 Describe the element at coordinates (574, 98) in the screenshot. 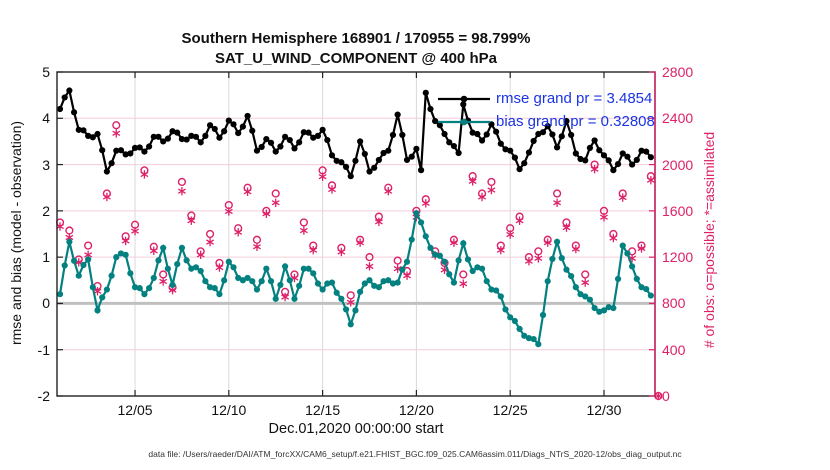

I see `legend-label-rmse: rmse grand pr = 3.4854` at that location.